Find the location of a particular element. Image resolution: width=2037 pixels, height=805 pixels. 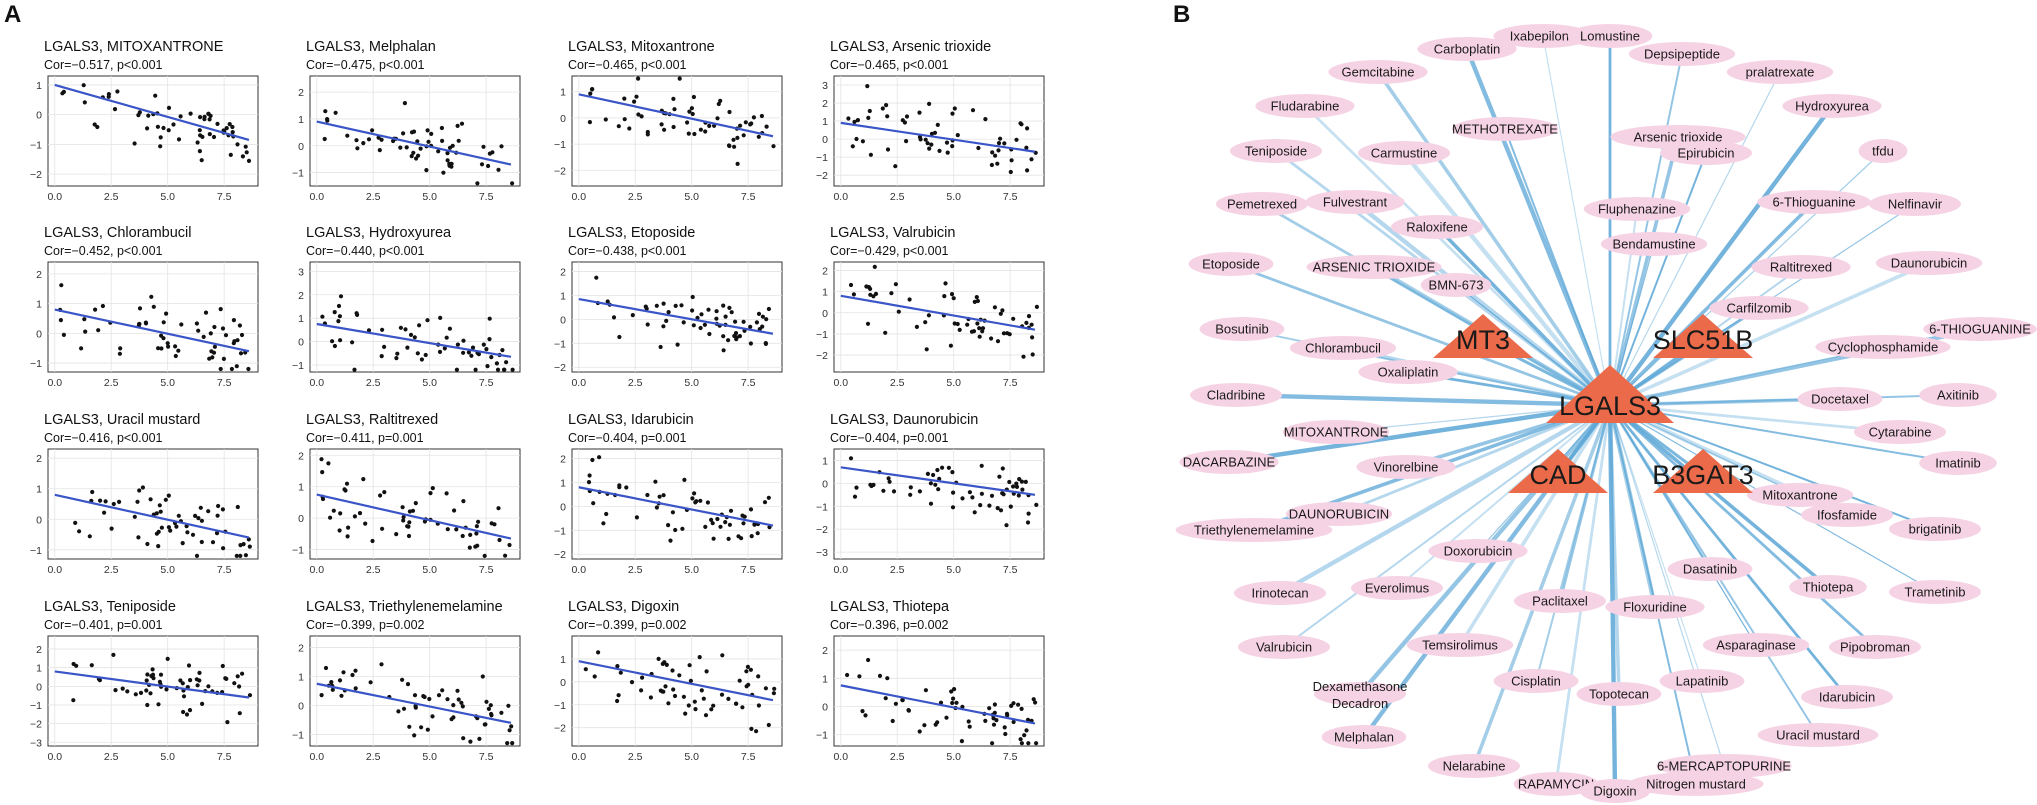

drug-node: Melphalan is located at coordinates (1364, 737).